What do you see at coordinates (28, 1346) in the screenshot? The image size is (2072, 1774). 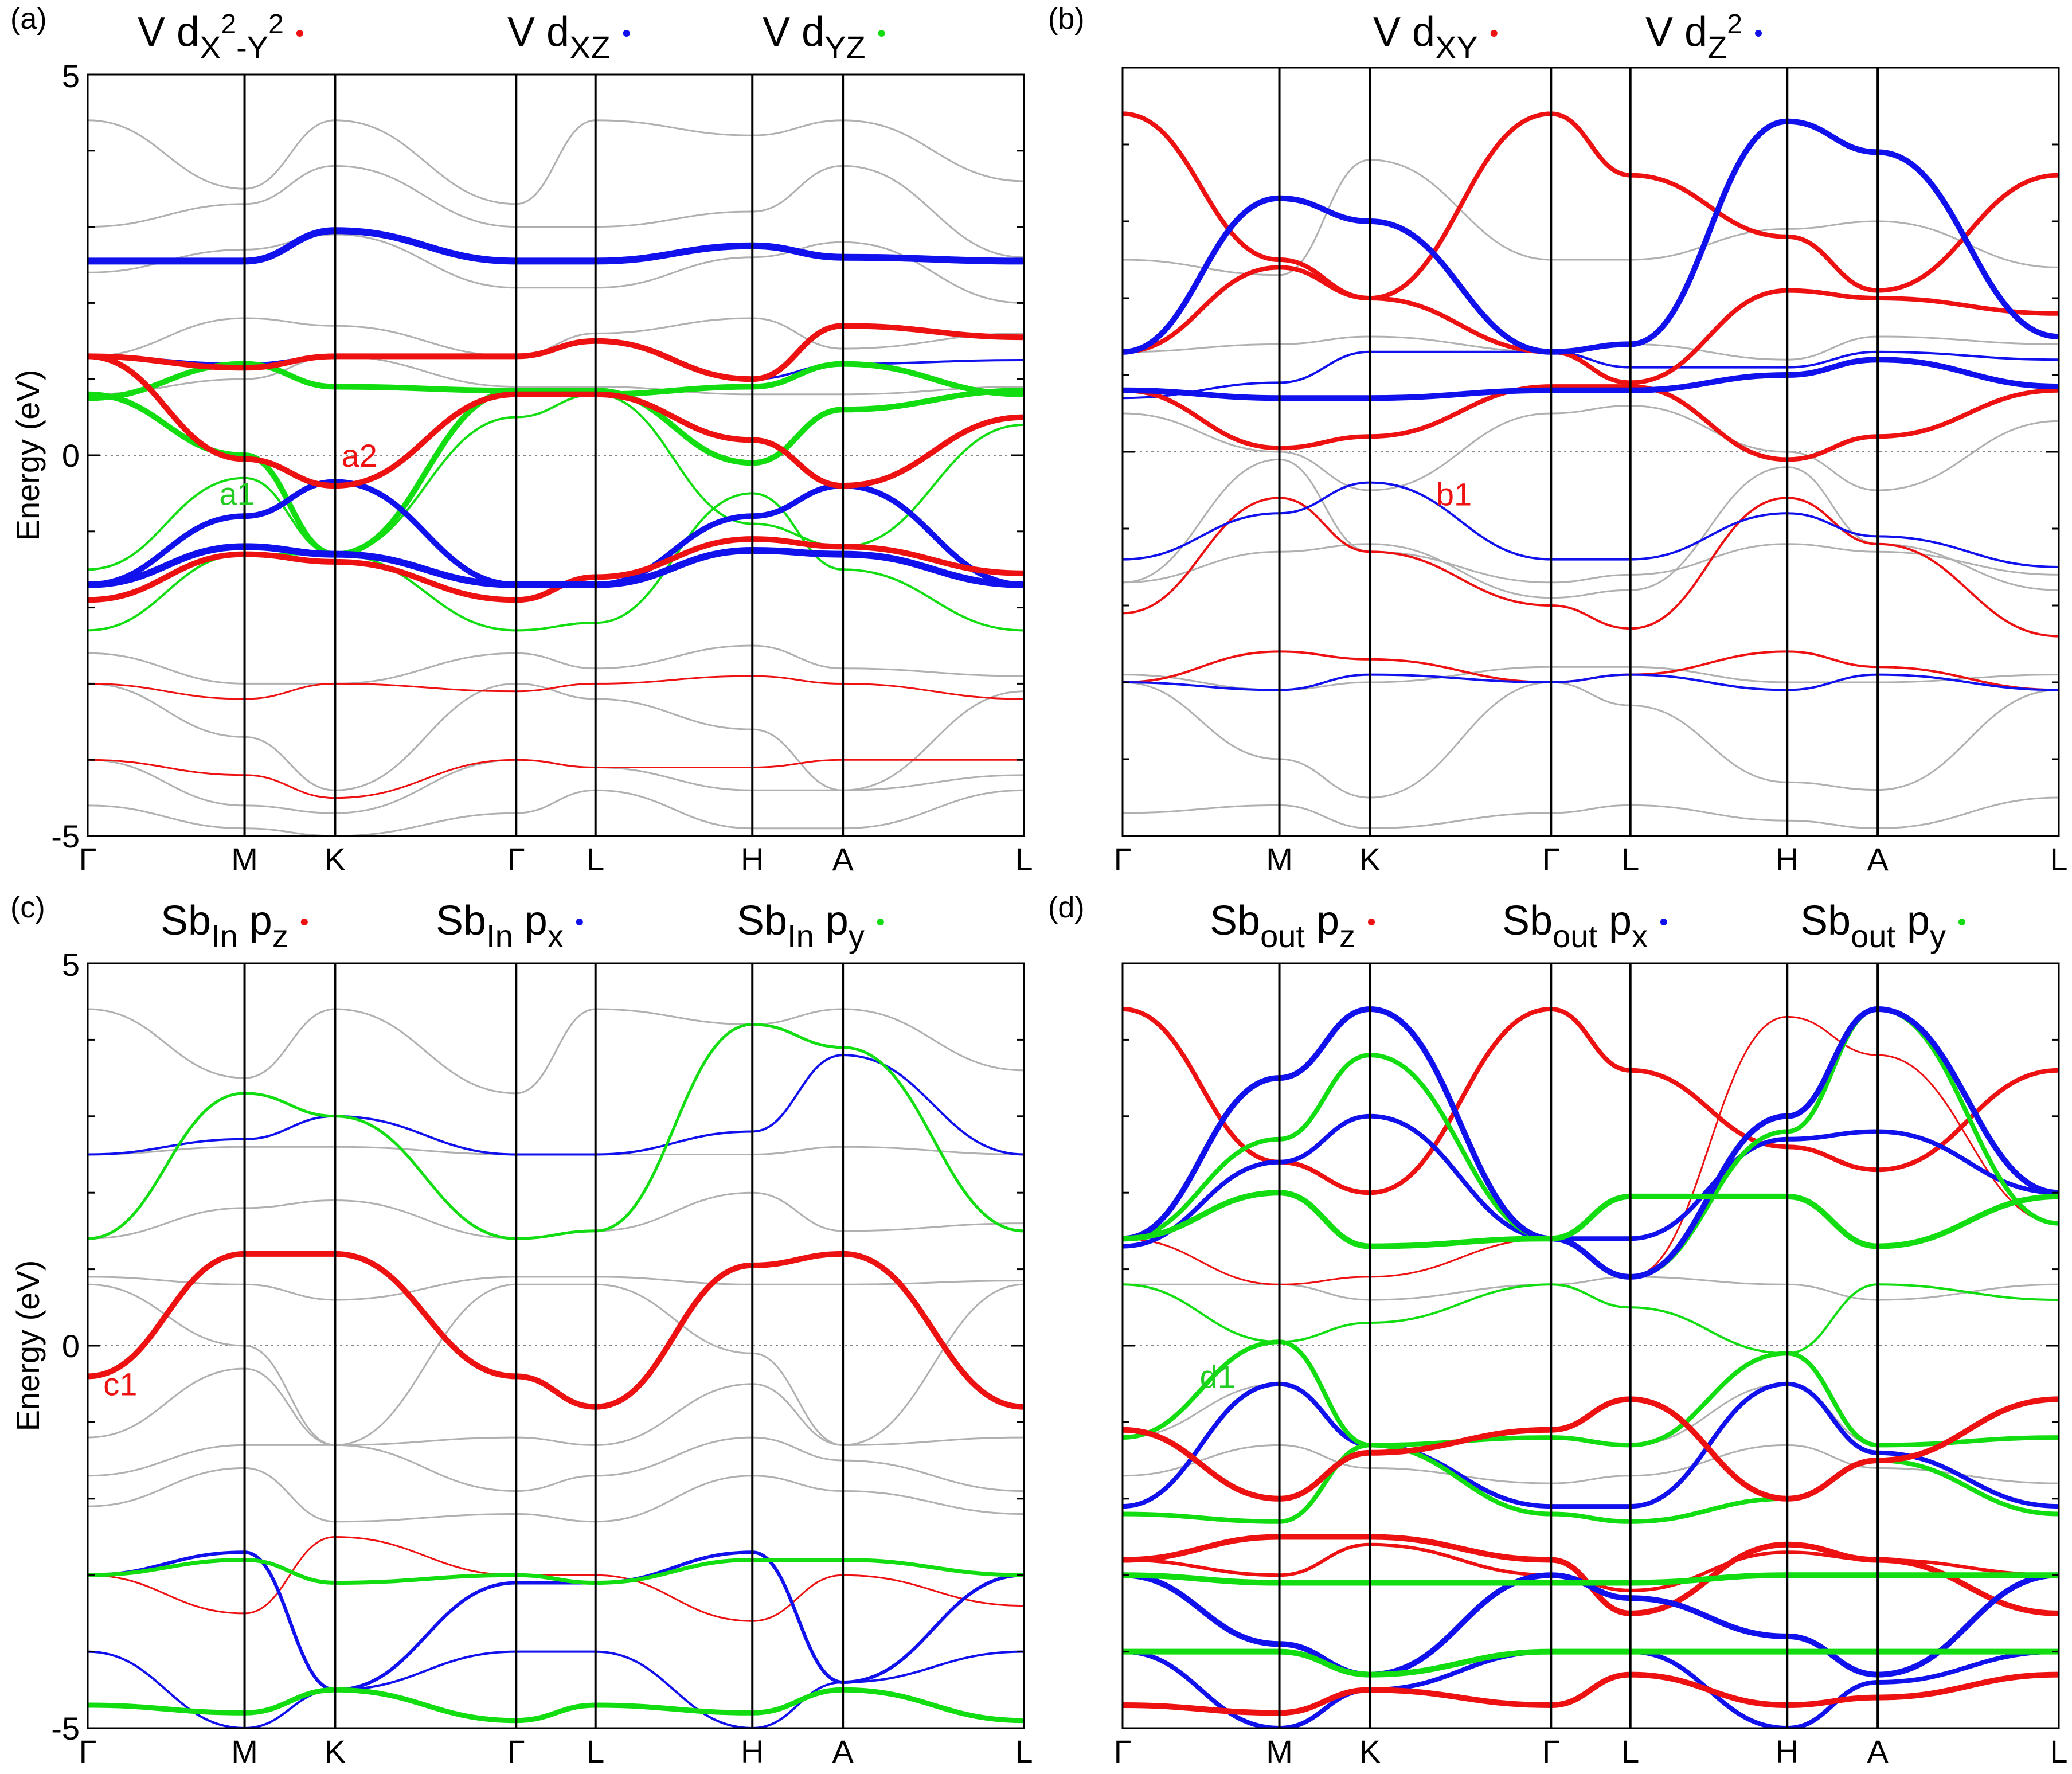 I see `y-axis-label: Energy (eV)` at bounding box center [28, 1346].